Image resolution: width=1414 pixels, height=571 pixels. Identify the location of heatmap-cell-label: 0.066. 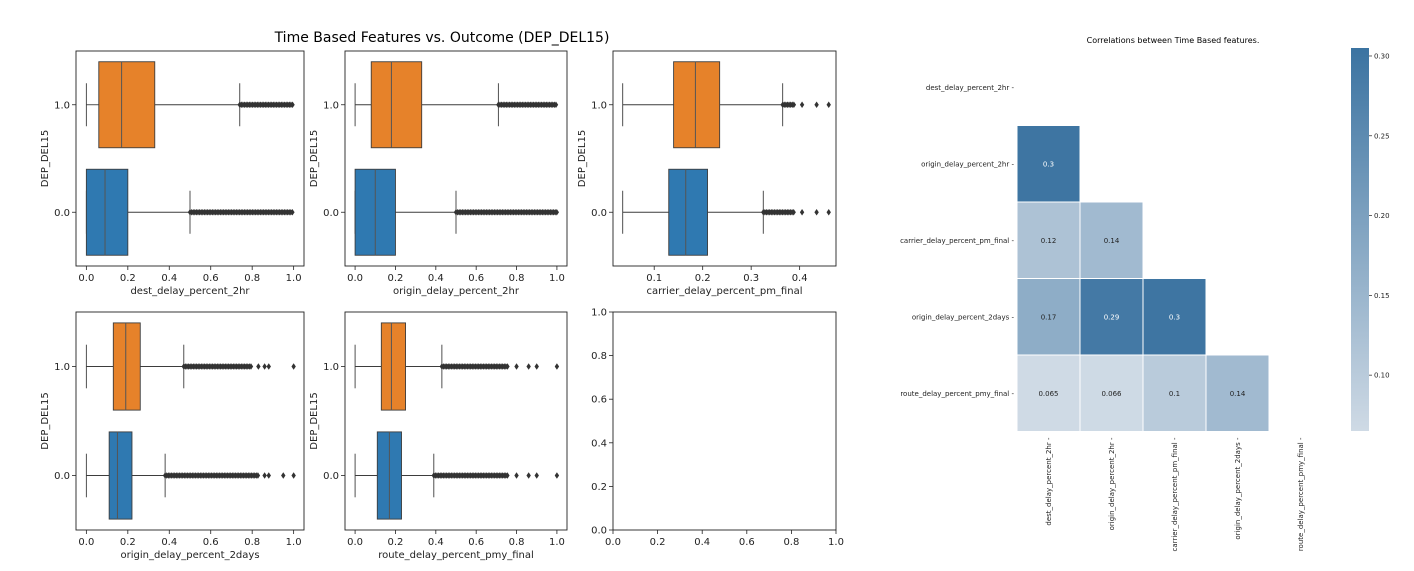
(1111, 394).